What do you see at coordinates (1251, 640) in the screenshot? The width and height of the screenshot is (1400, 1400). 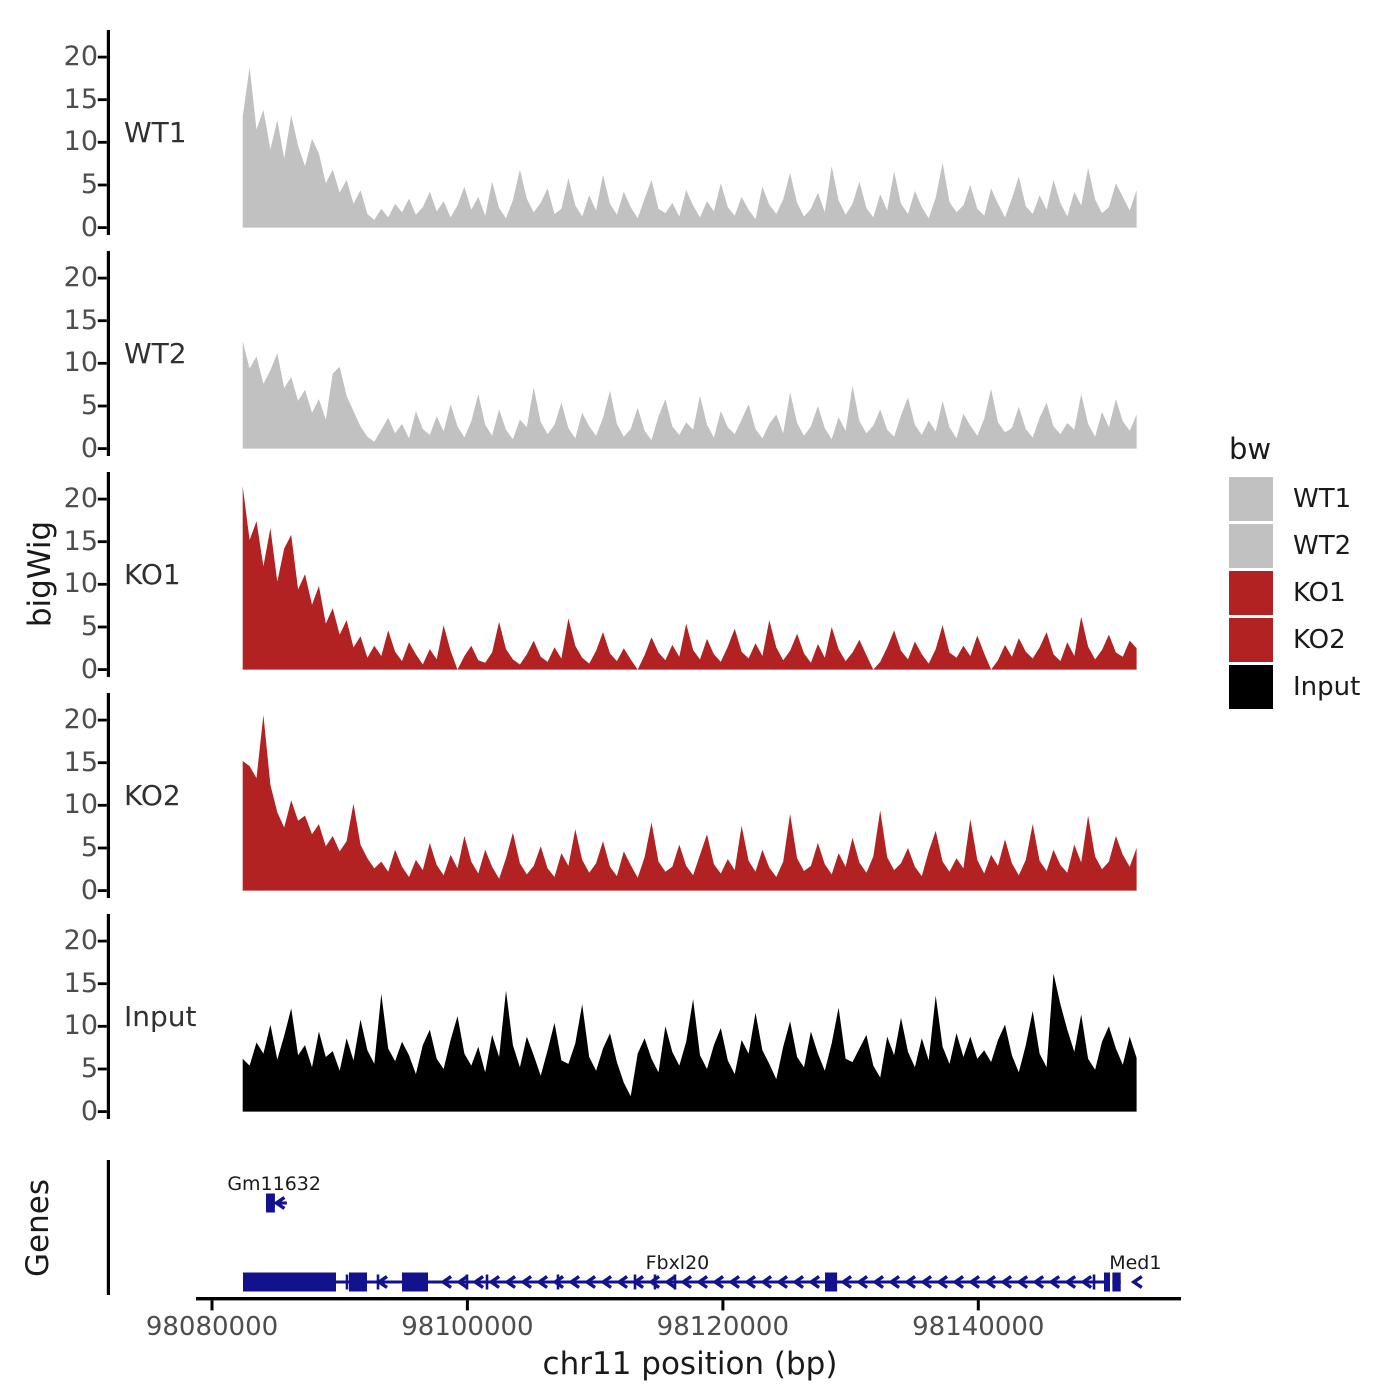 I see `legend-swatch-ko2` at bounding box center [1251, 640].